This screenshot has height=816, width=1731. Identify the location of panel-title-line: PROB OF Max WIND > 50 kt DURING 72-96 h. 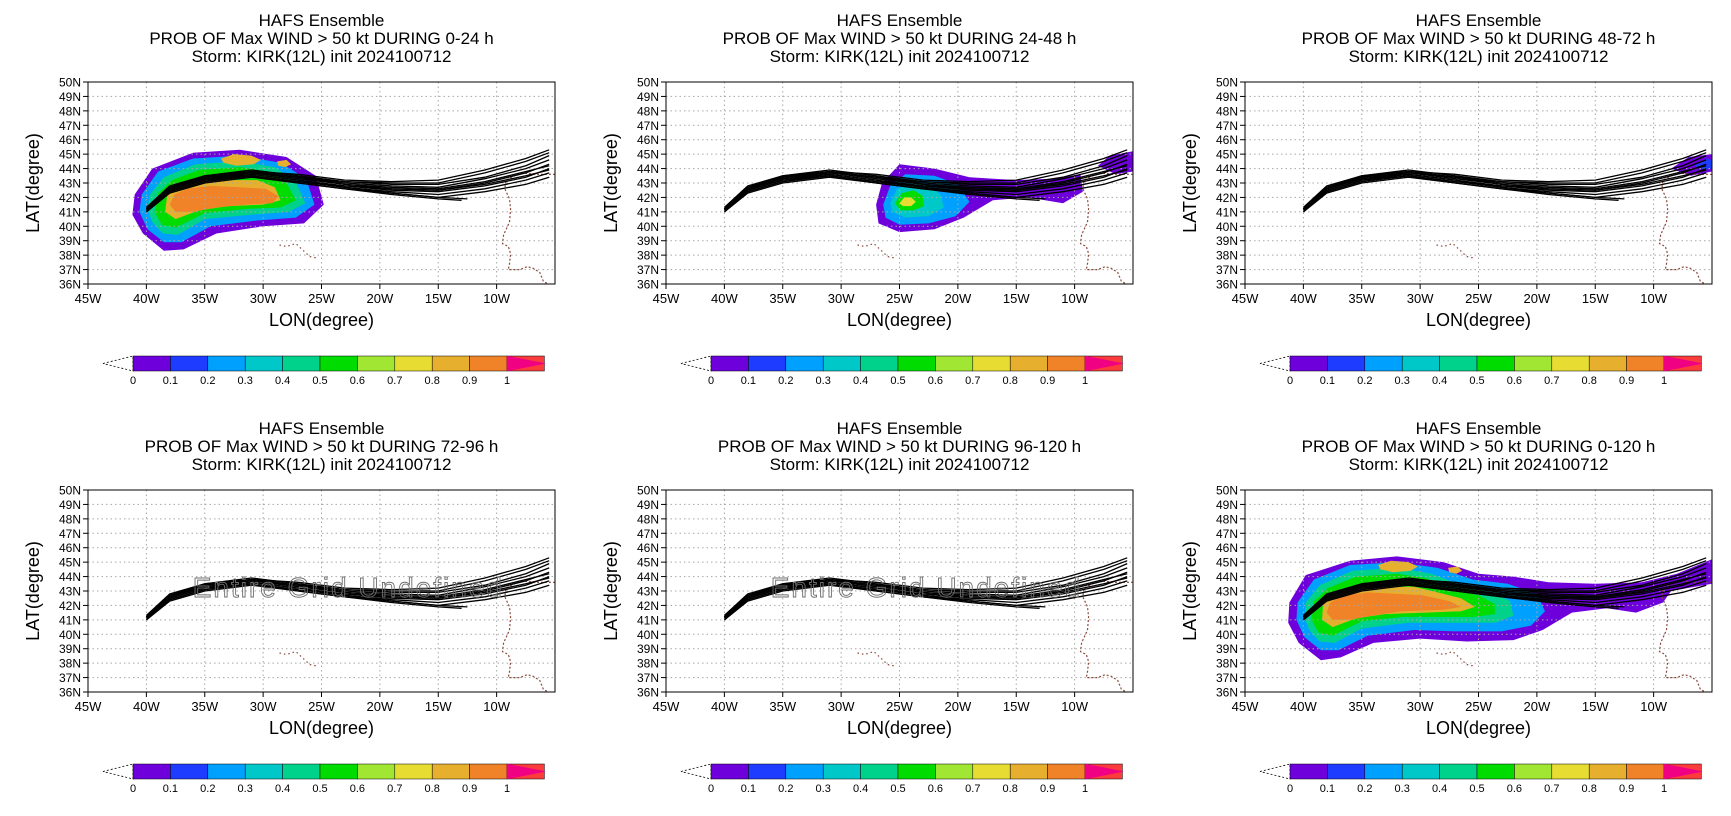
(322, 446).